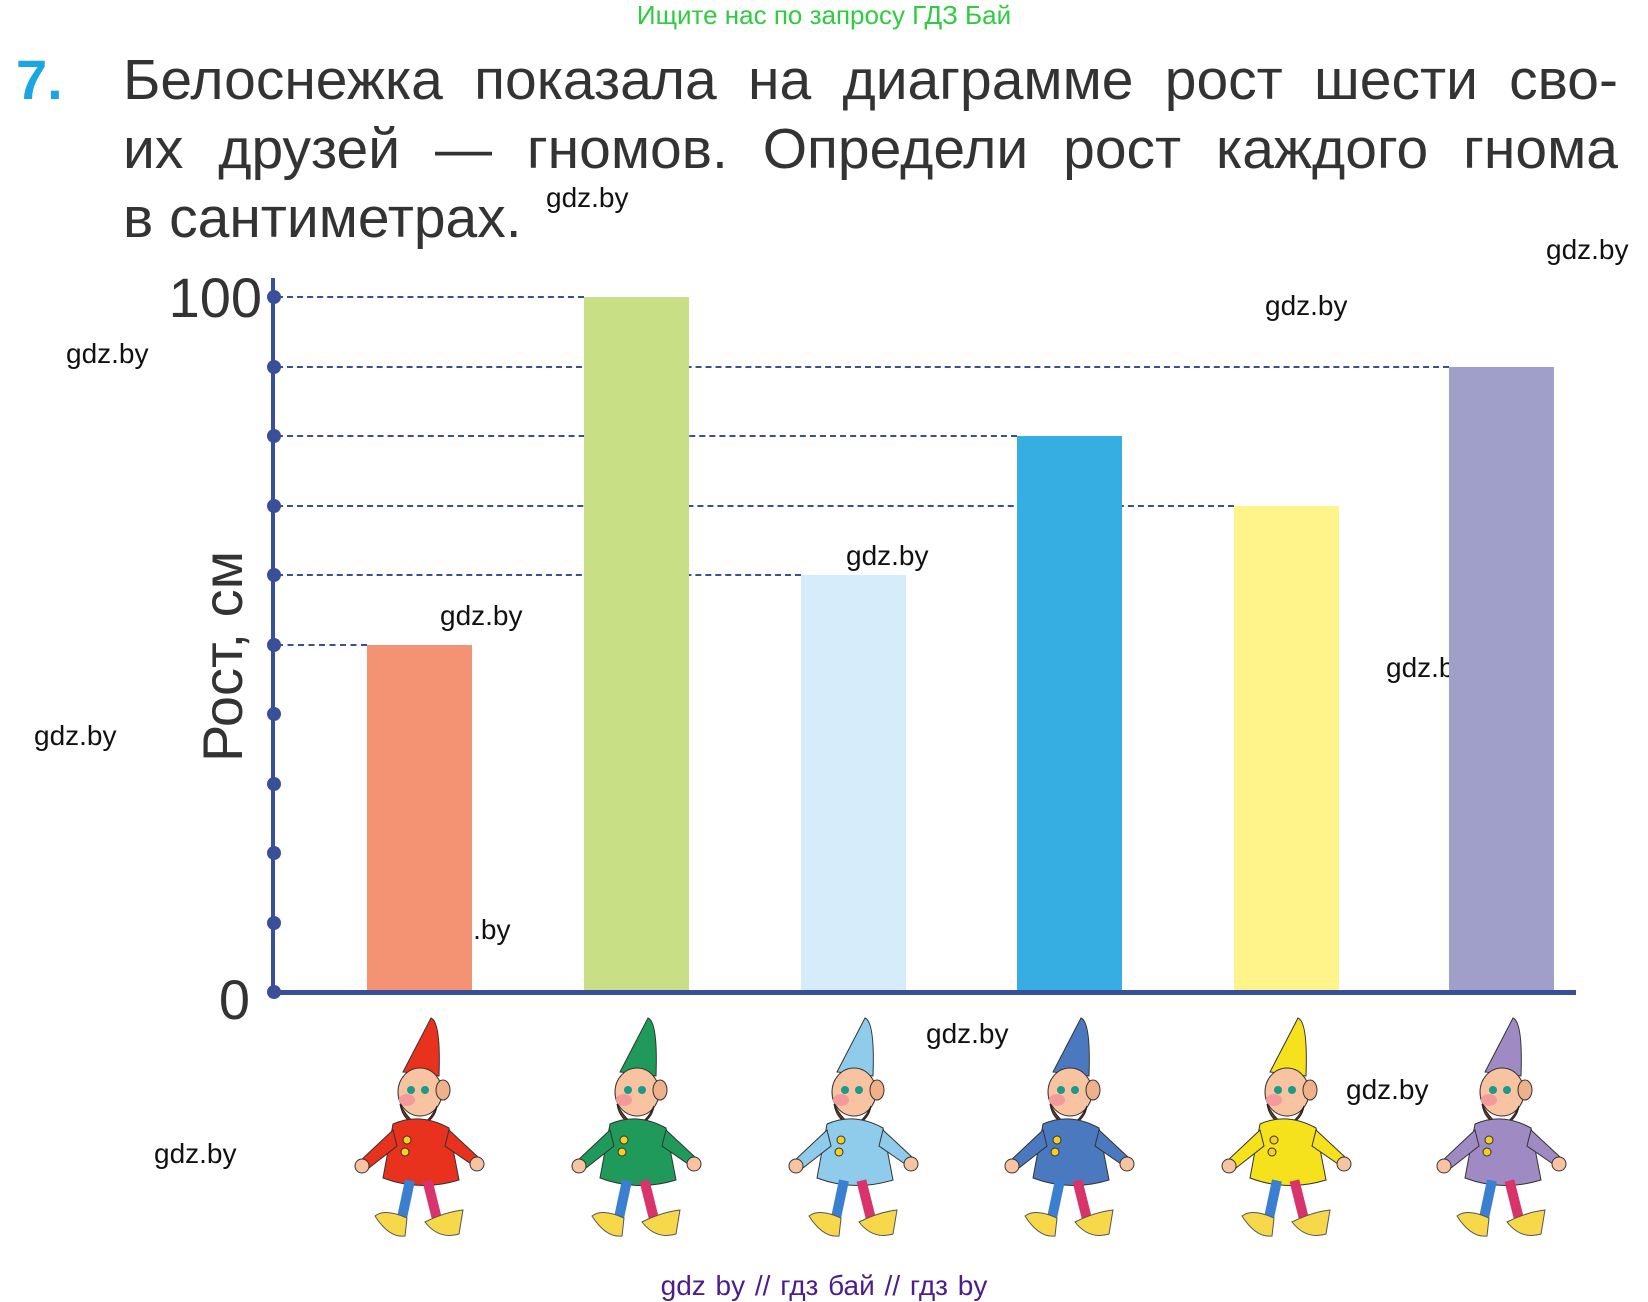 The height and width of the screenshot is (1302, 1648). Describe the element at coordinates (923, 992) in the screenshot. I see `x-axis` at that location.